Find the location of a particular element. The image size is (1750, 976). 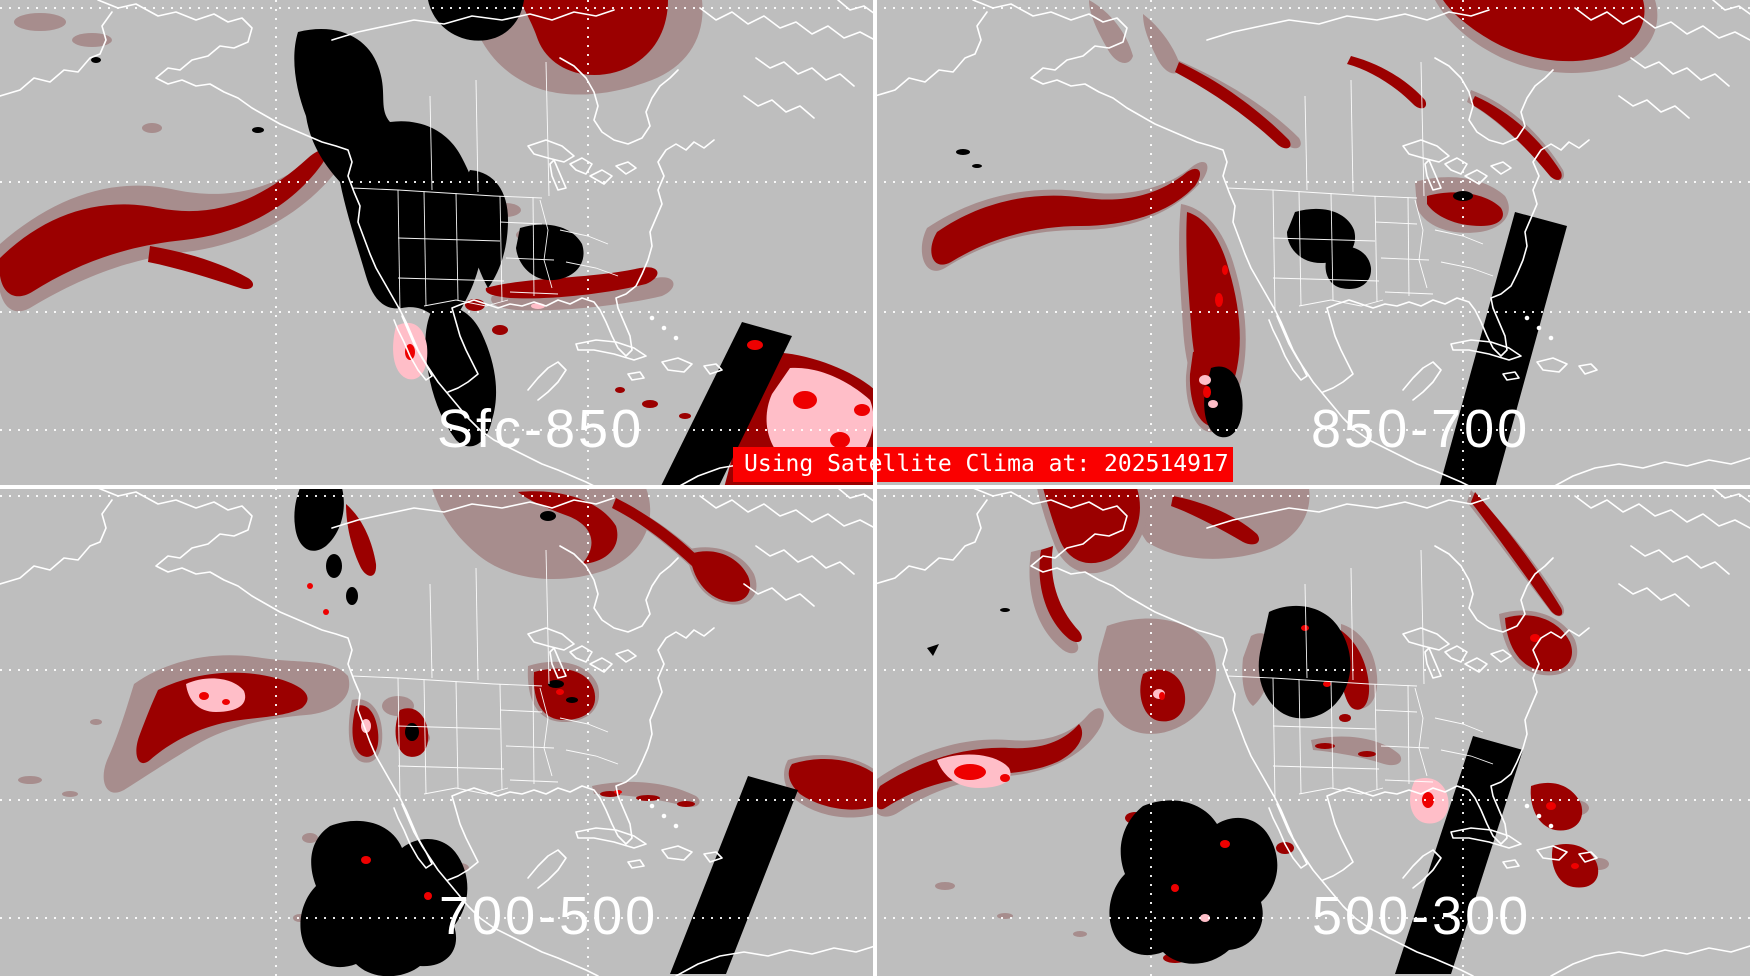

status-banner: Using Satellite Clima at: 202514917 is located at coordinates (983, 464).